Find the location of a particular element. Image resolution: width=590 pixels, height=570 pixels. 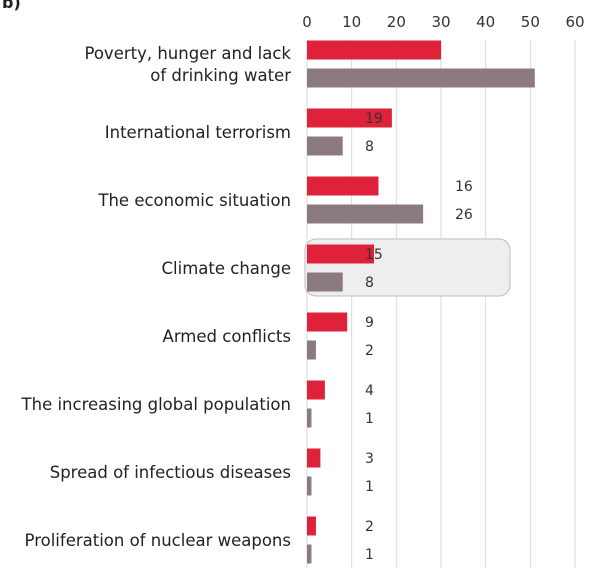

x-tick-label: 40 is located at coordinates (485, 22).